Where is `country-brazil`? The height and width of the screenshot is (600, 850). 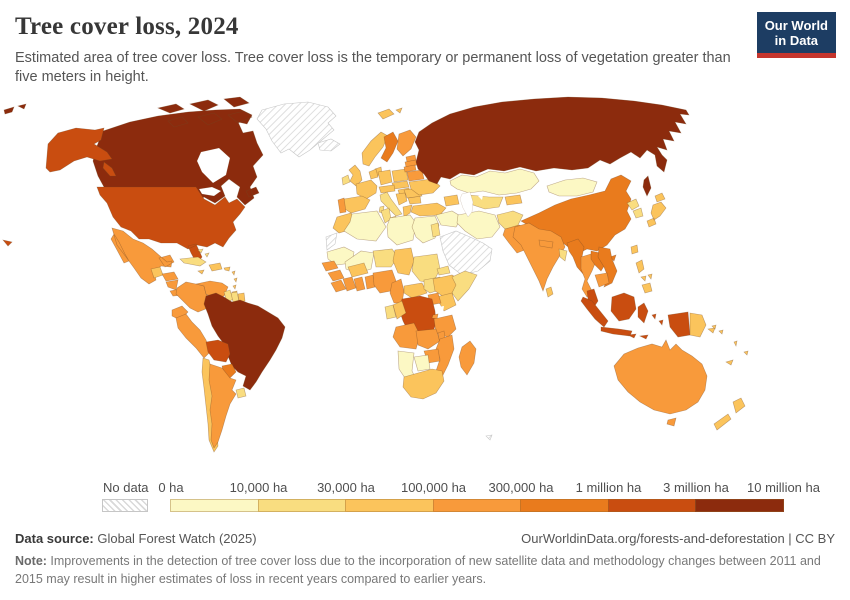 country-brazil is located at coordinates (244, 341).